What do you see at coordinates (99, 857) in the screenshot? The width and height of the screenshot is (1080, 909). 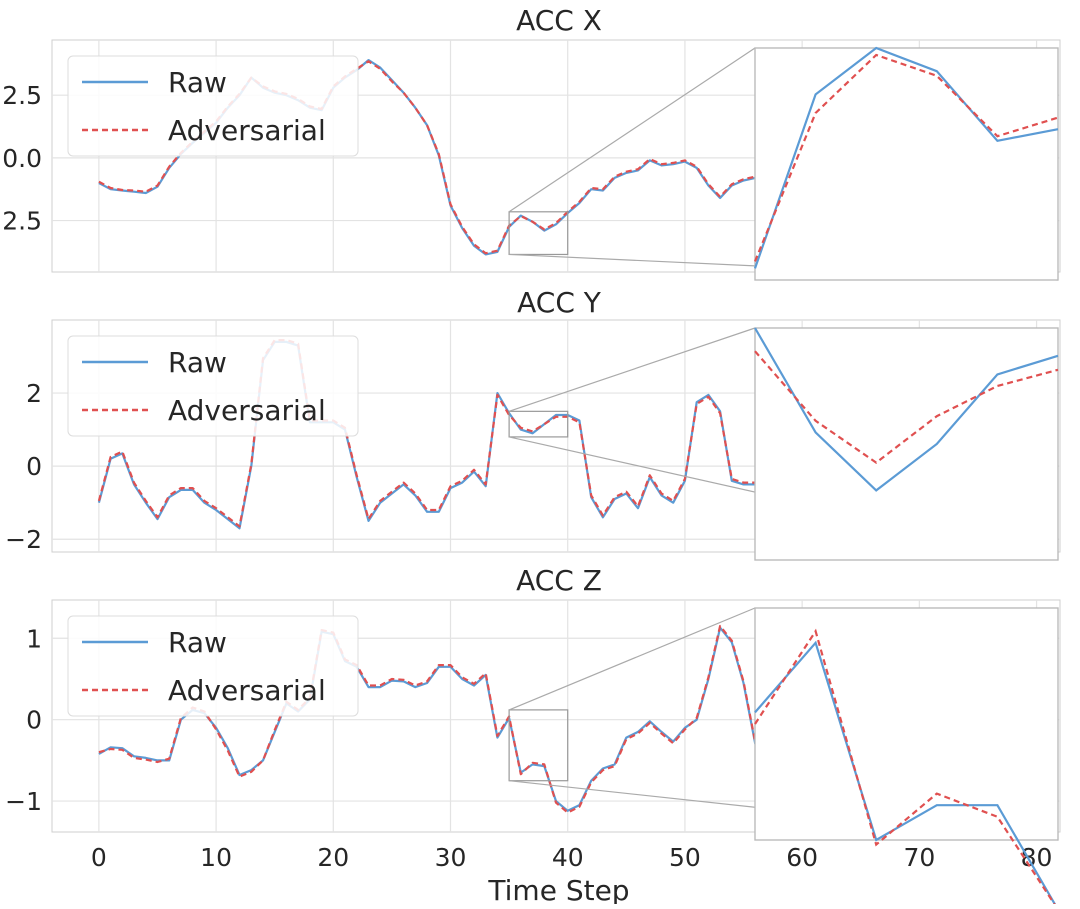 I see `x-tick-label: 0` at bounding box center [99, 857].